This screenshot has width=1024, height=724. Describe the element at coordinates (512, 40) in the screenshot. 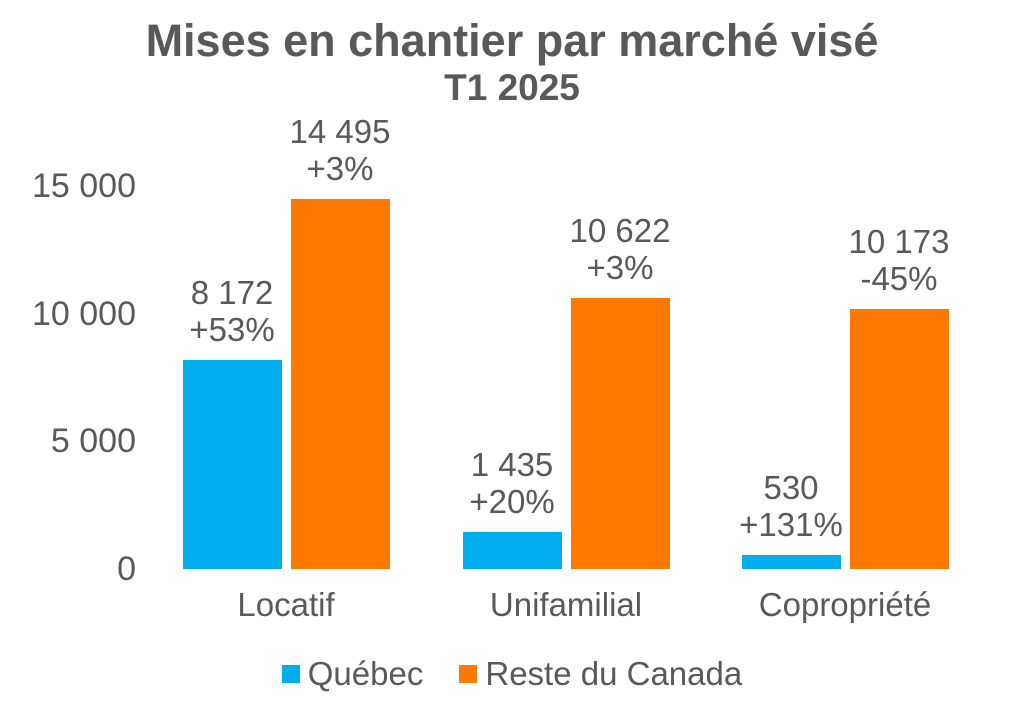

I see `chart-title: Mises en chantier par marché visé` at that location.